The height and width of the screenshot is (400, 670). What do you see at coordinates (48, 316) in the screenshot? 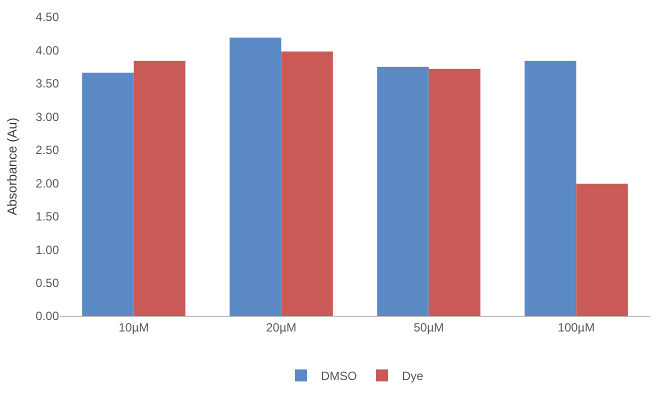
I see `y-tick-label: 0.00` at bounding box center [48, 316].